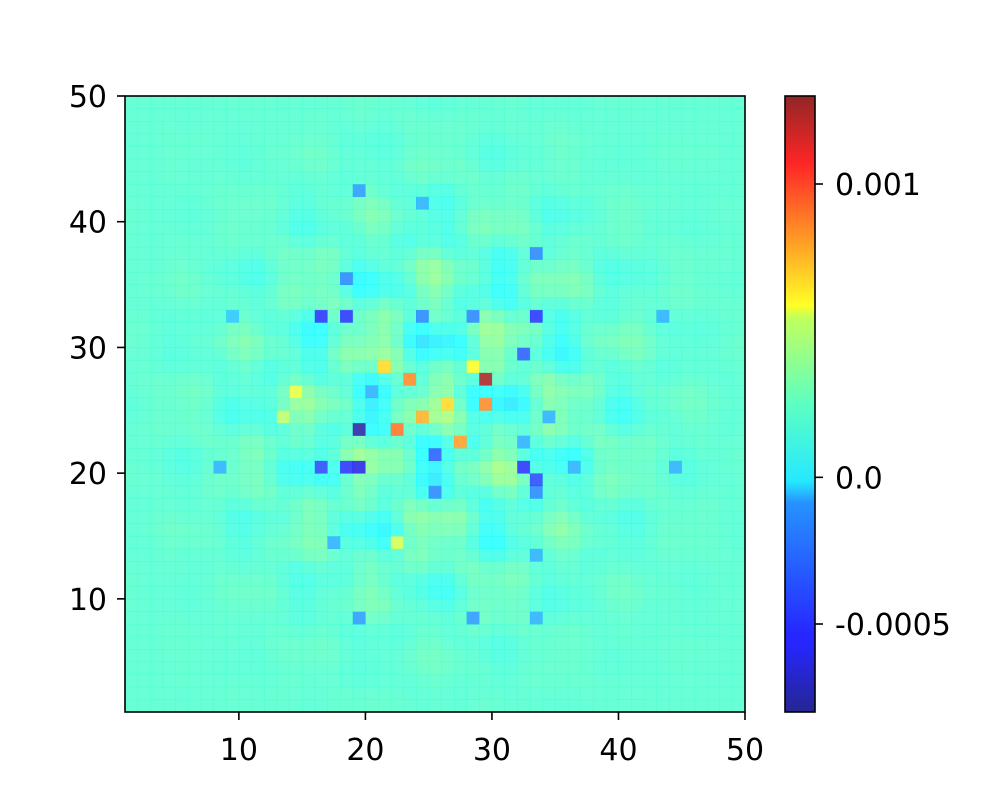 Image resolution: width=1000 pixels, height=800 pixels. What do you see at coordinates (88, 223) in the screenshot?
I see `y-tick-label: 40` at bounding box center [88, 223].